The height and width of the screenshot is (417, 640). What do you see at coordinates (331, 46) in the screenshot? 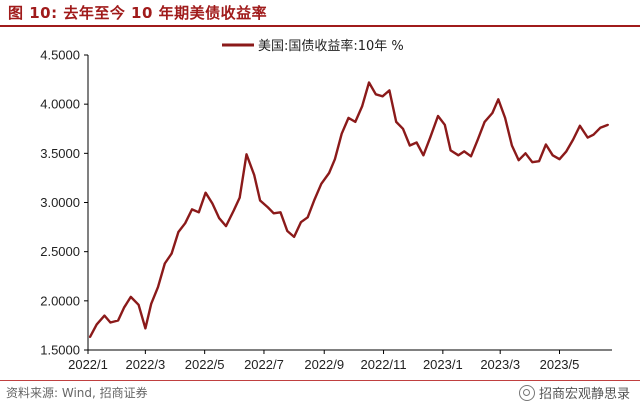
I see `legend-label: 美国:国债收益率:10年 %` at bounding box center [331, 46].